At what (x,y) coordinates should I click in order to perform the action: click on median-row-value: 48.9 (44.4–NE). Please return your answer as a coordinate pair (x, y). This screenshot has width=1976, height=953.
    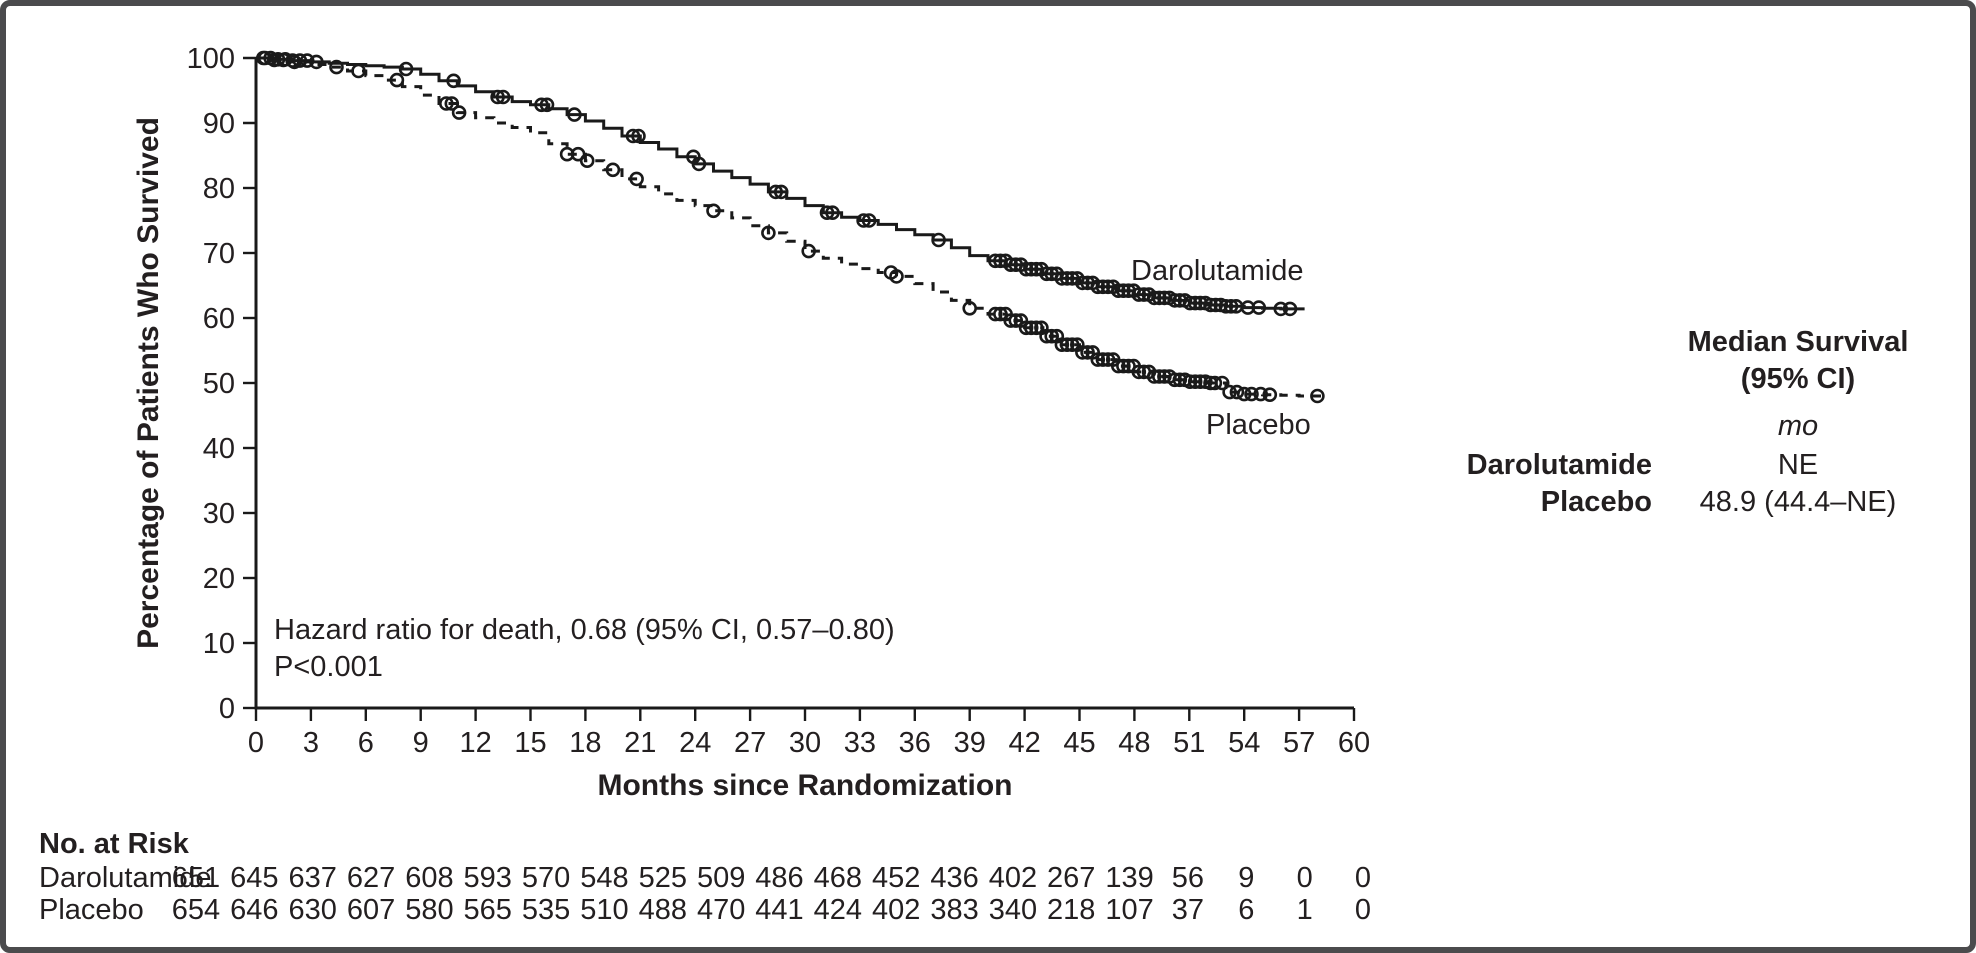
    Looking at the image, I should click on (1798, 502).